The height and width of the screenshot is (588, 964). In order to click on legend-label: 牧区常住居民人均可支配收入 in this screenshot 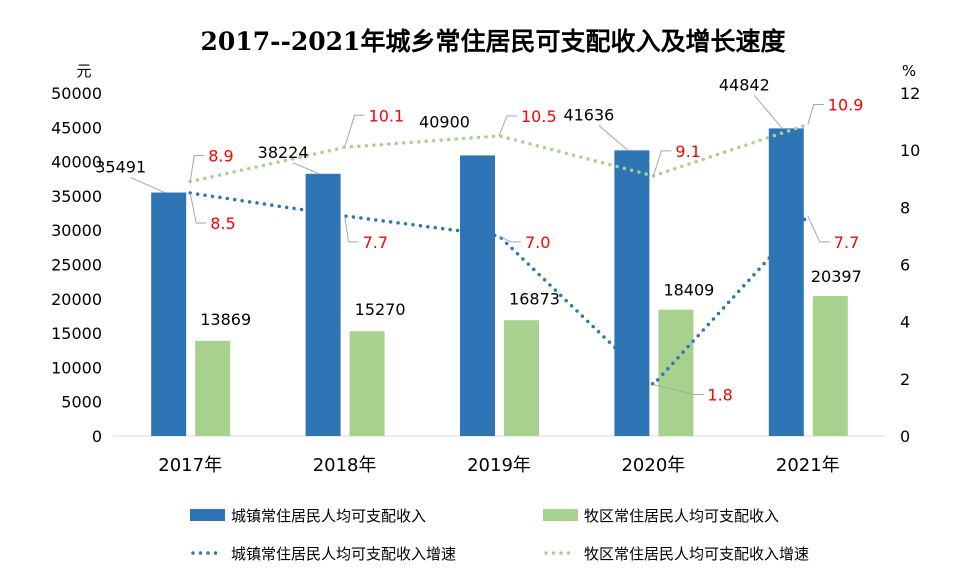, I will do `click(681, 516)`.